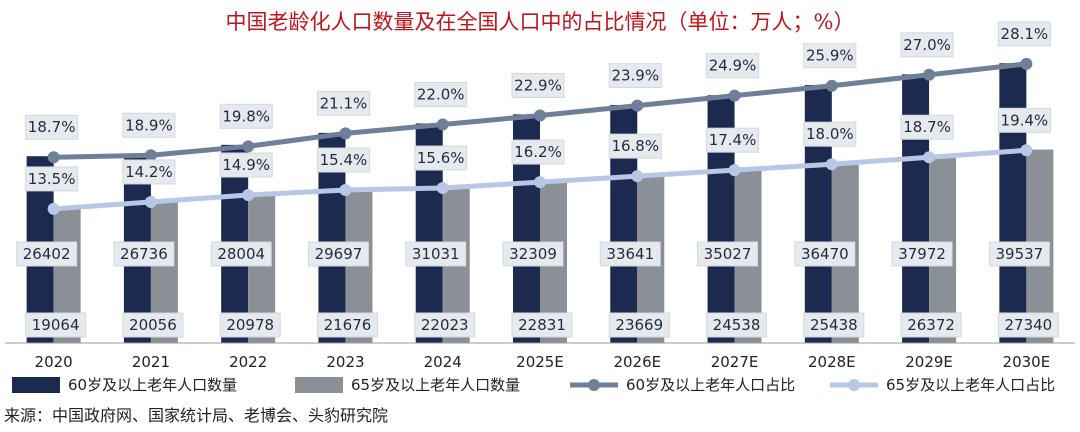 The height and width of the screenshot is (432, 1080). What do you see at coordinates (710, 385) in the screenshot?
I see `legend-label-2: 60岁及以上老年人口占比` at bounding box center [710, 385].